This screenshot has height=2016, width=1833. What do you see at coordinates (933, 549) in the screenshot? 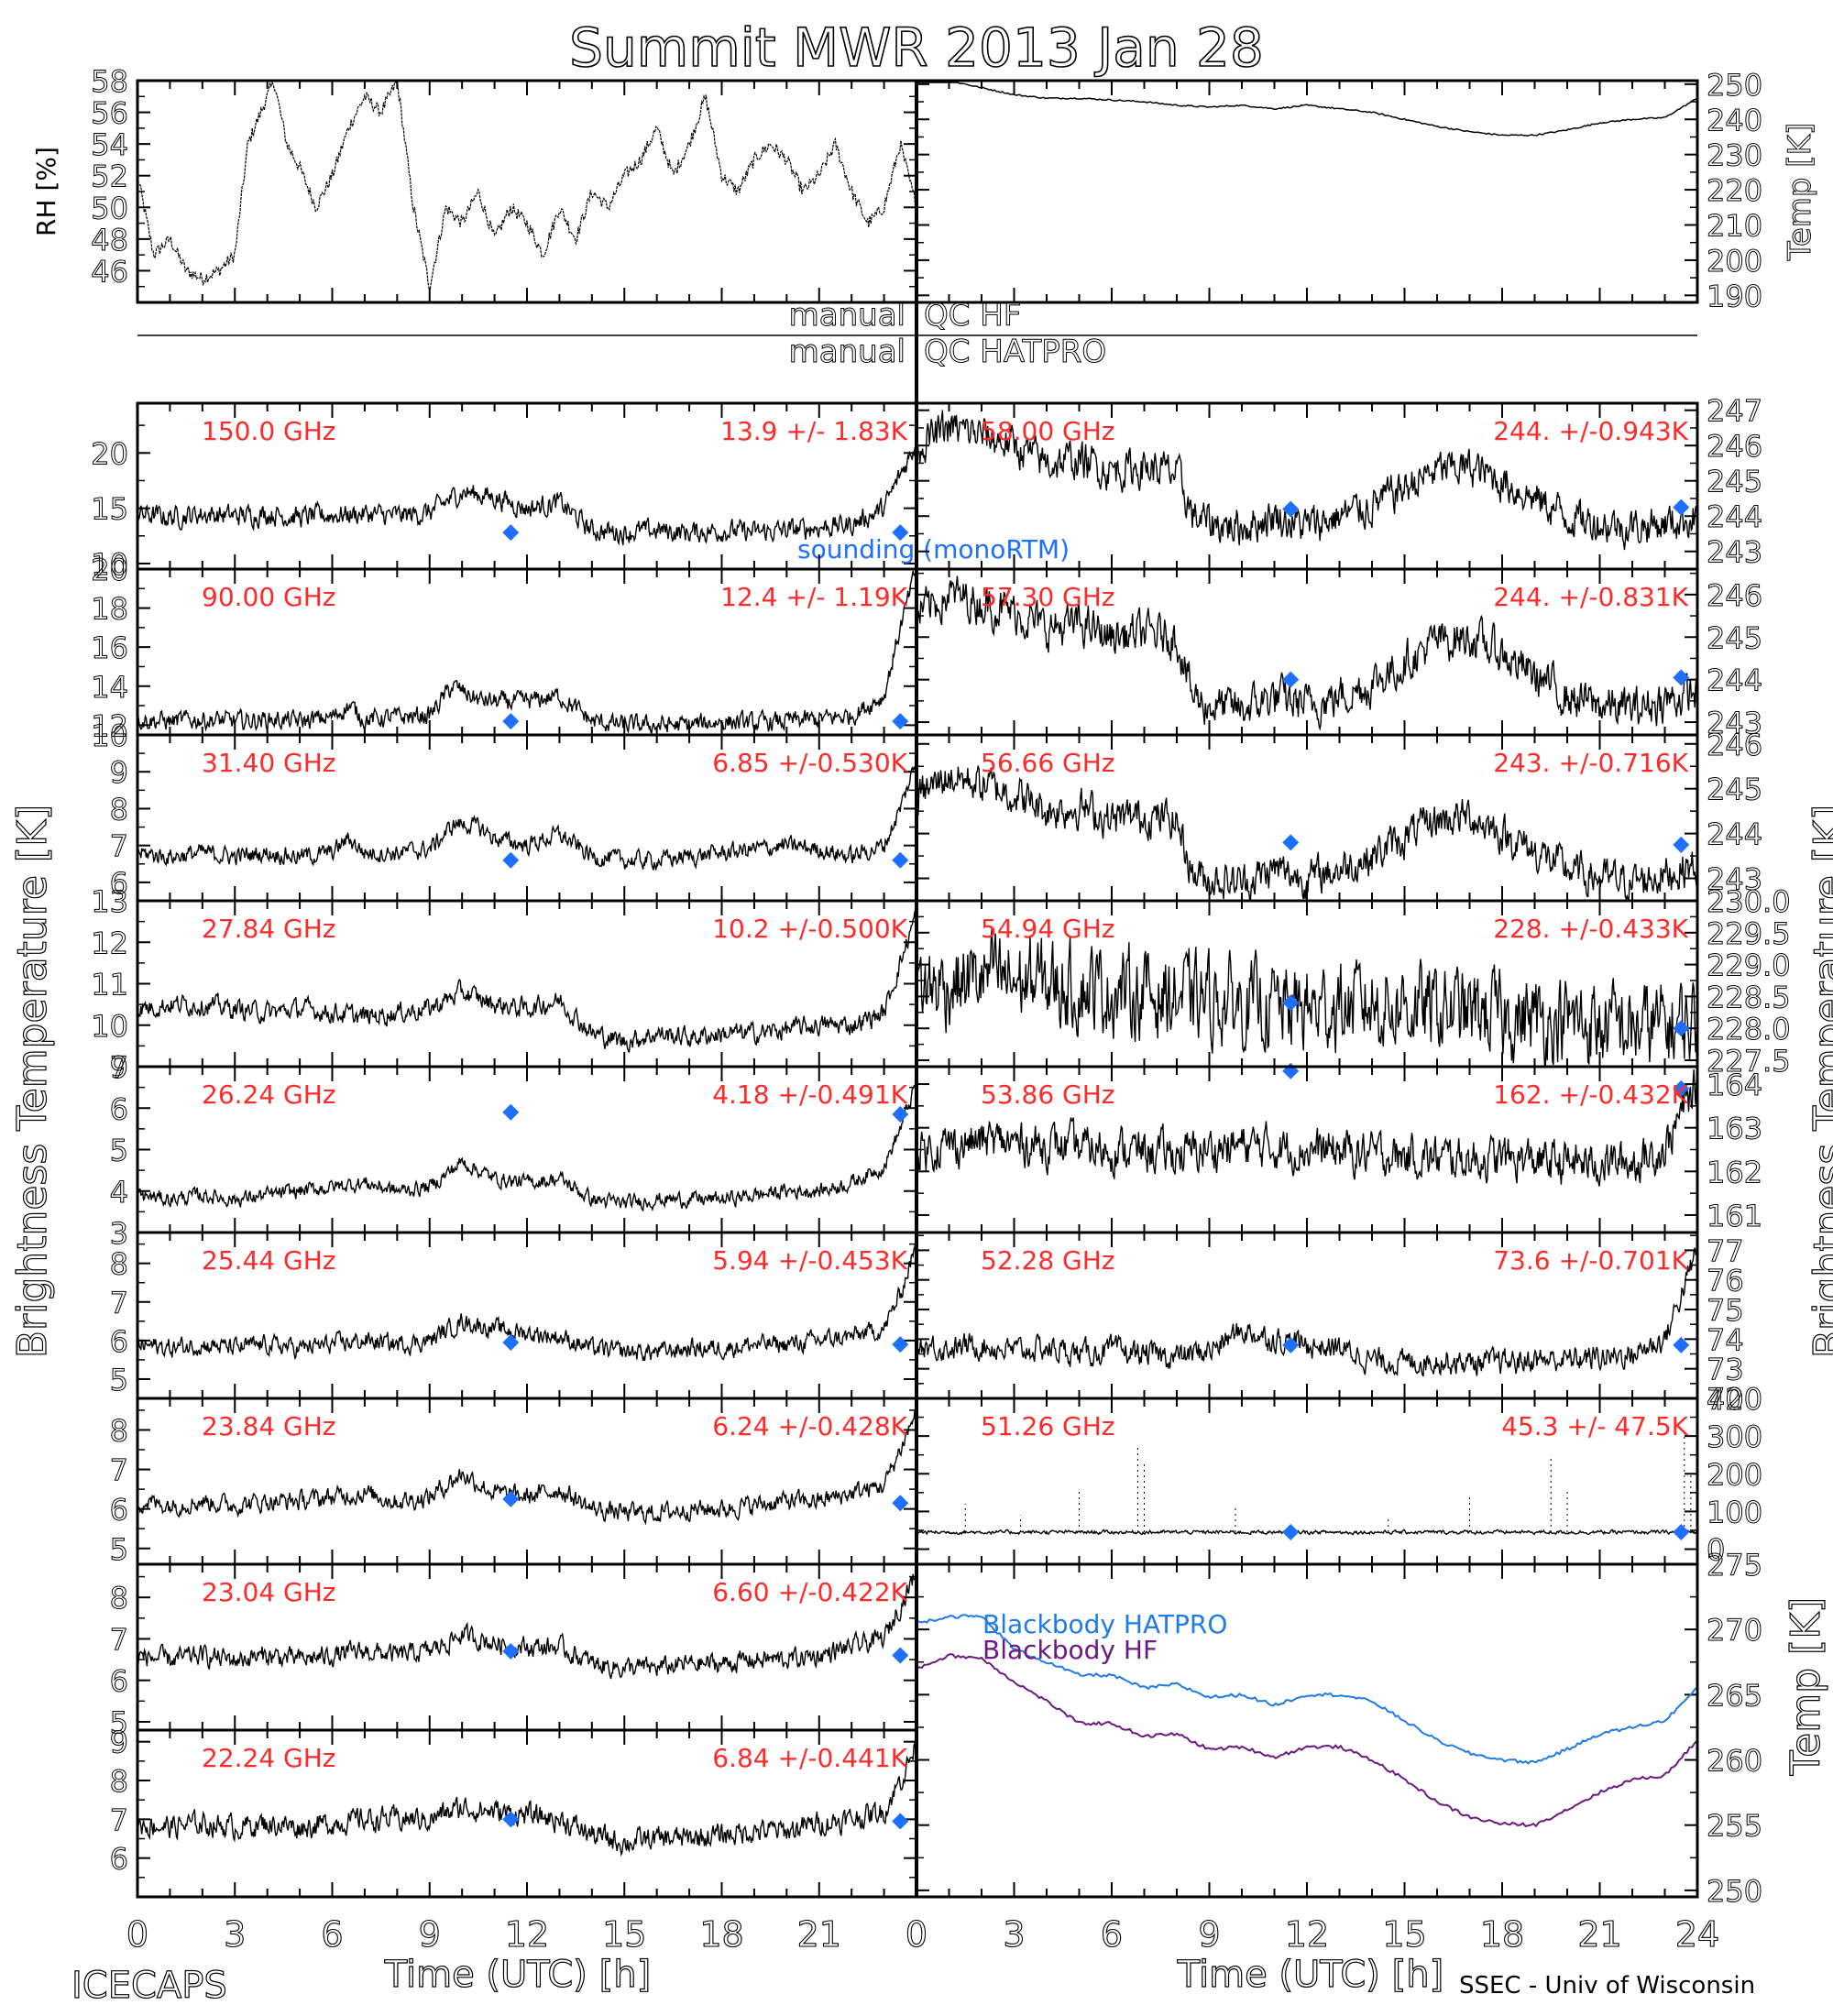
I see `panel-tb-150-sounding-legend: sounding (monoRTM)` at bounding box center [933, 549].